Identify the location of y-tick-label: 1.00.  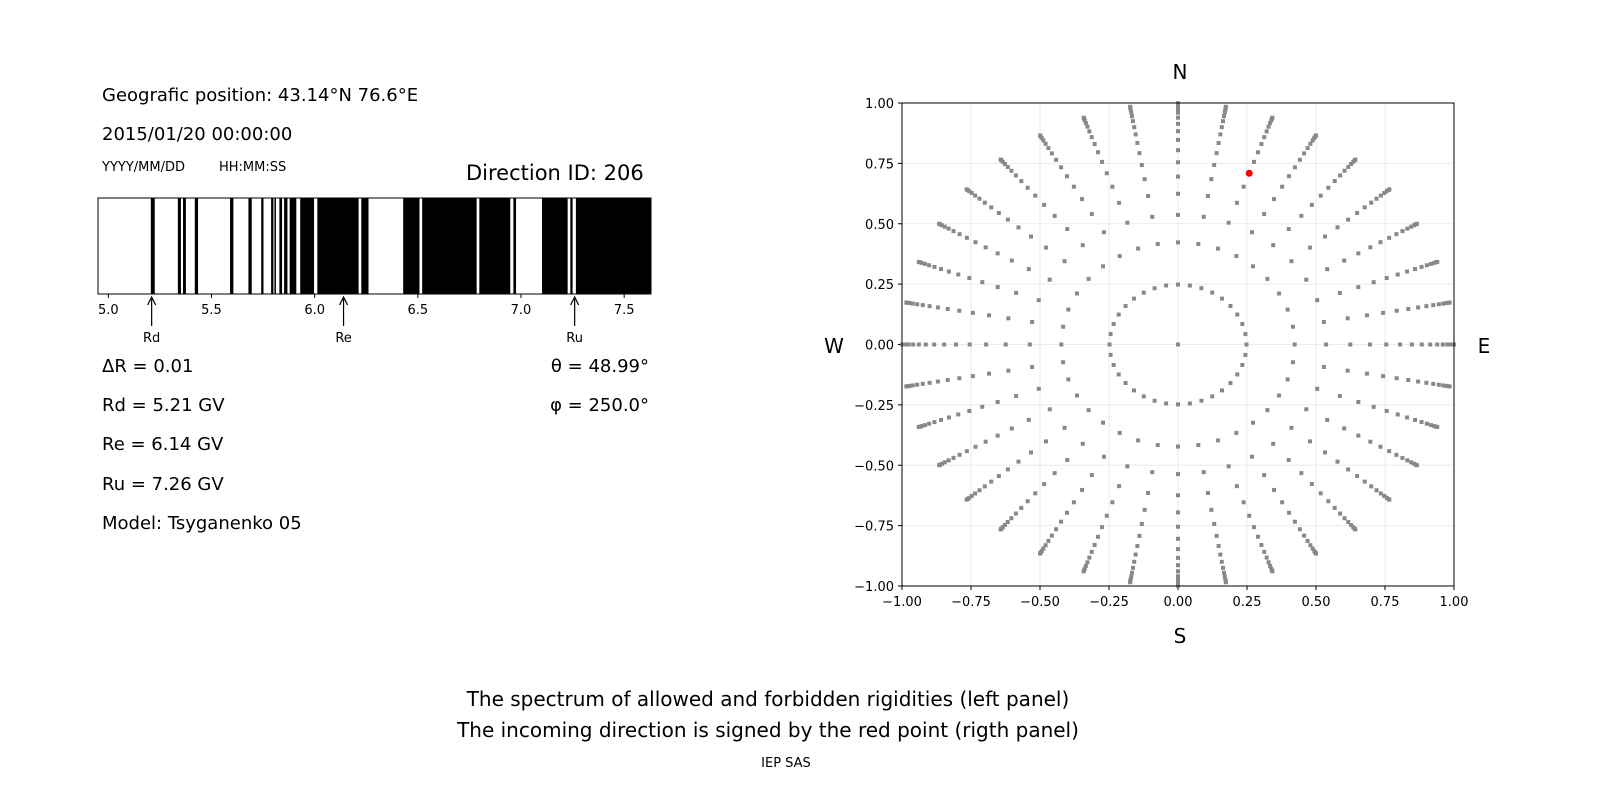
(879, 104).